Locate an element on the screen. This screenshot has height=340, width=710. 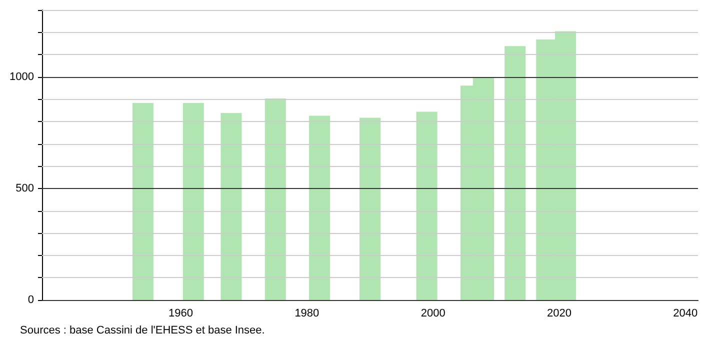
x-tick-label: 2040 is located at coordinates (685, 314).